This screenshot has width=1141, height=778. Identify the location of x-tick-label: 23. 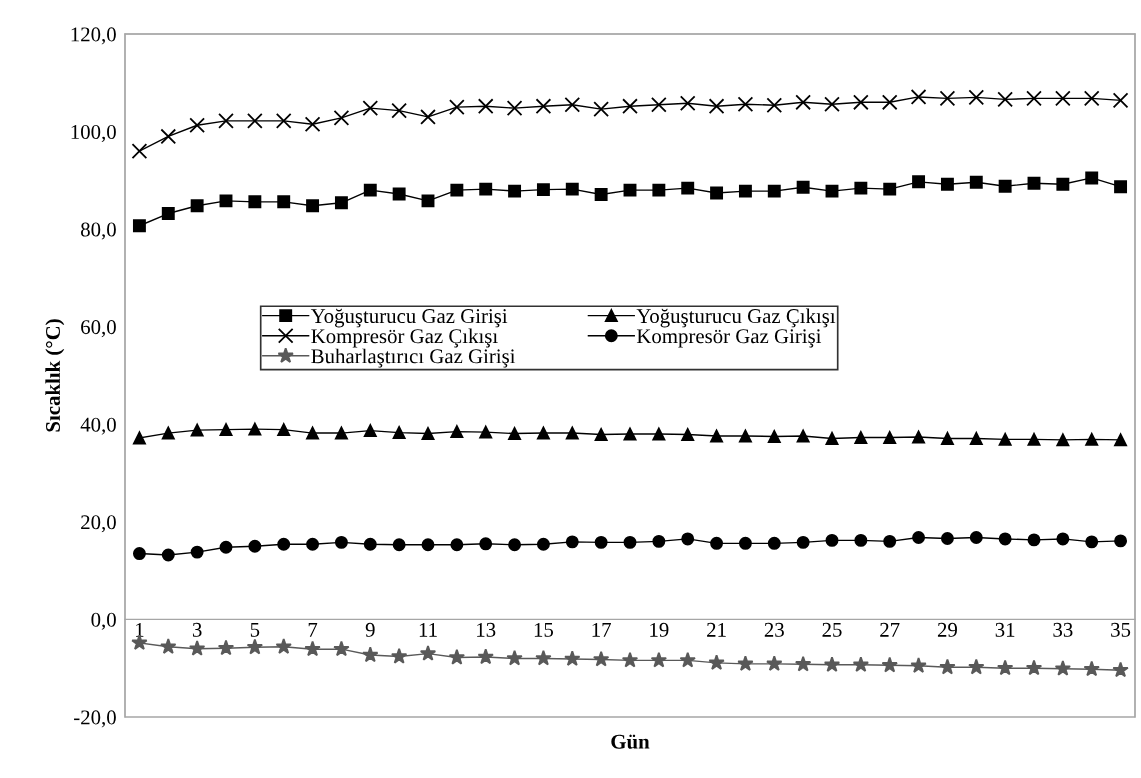
(774, 629).